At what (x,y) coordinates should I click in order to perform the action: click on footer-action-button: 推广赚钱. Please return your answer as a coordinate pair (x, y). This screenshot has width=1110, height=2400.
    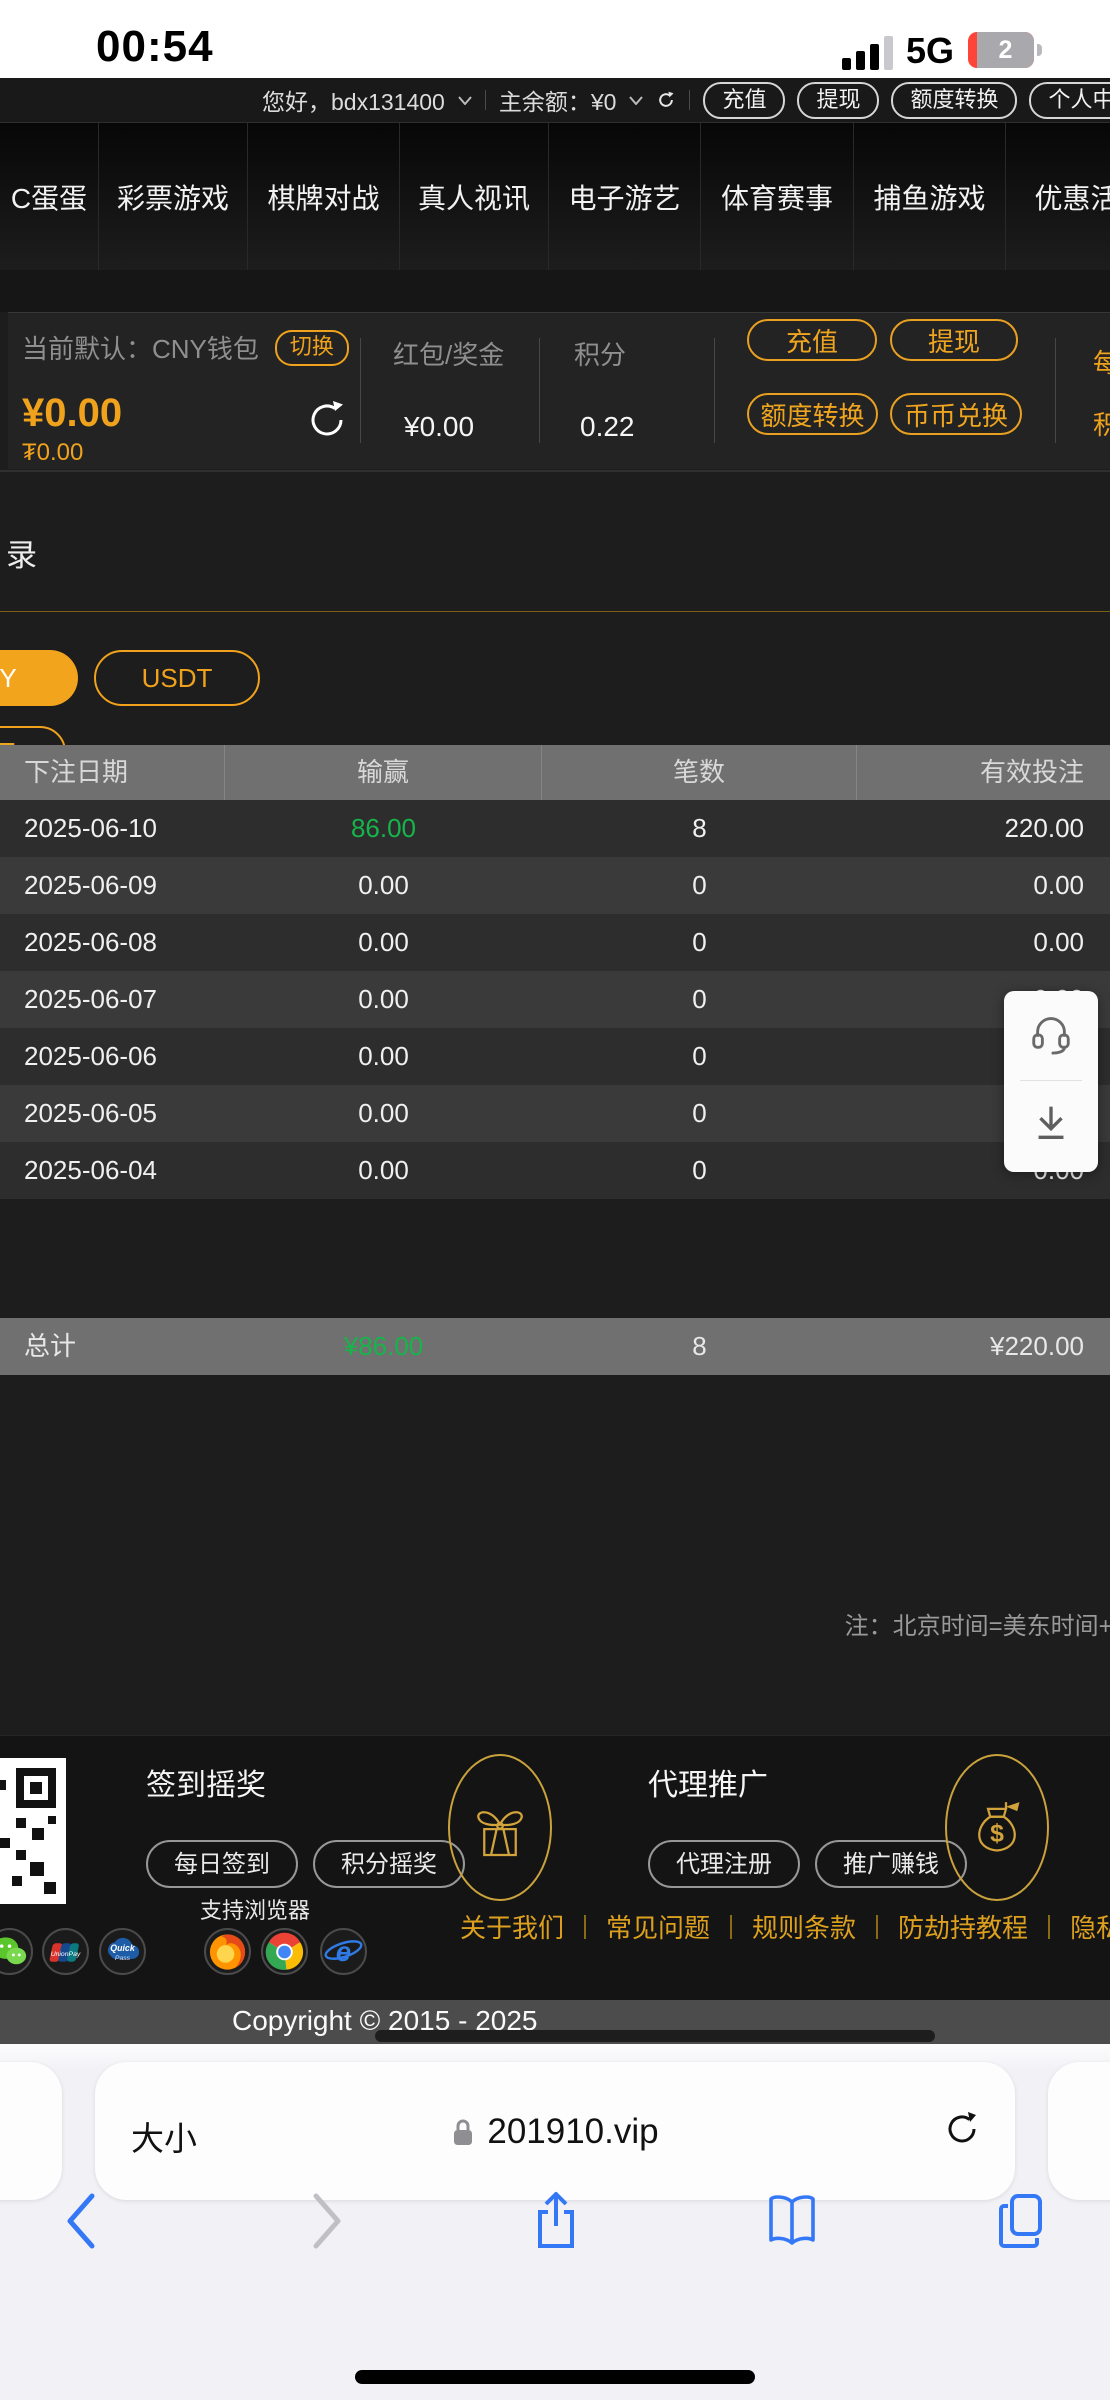
    Looking at the image, I should click on (891, 1864).